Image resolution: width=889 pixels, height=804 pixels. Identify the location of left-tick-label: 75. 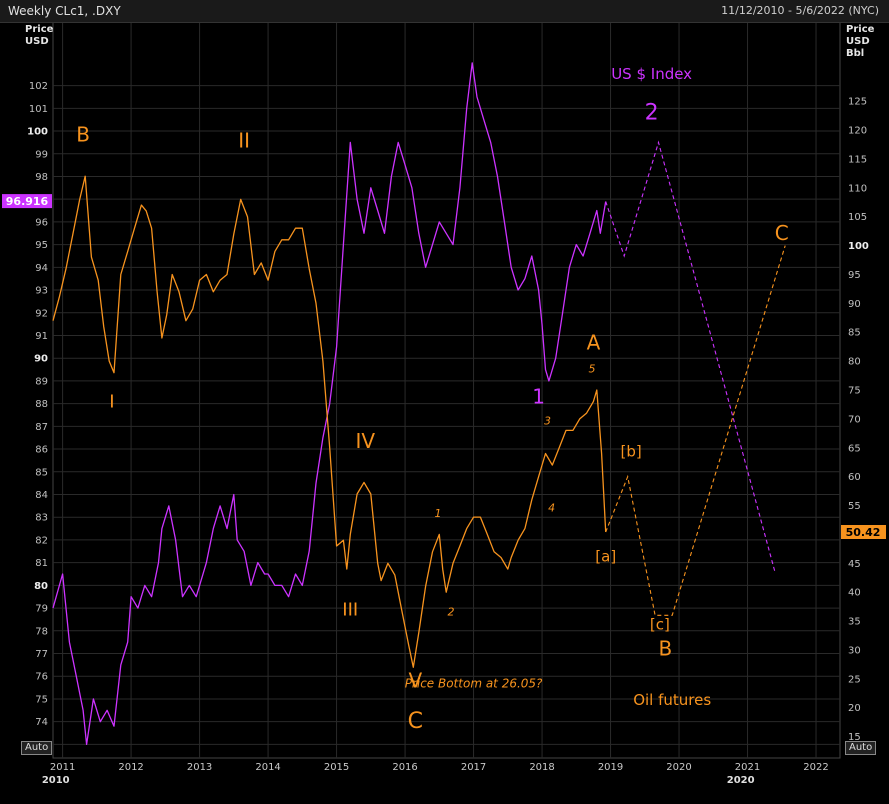
(41, 699).